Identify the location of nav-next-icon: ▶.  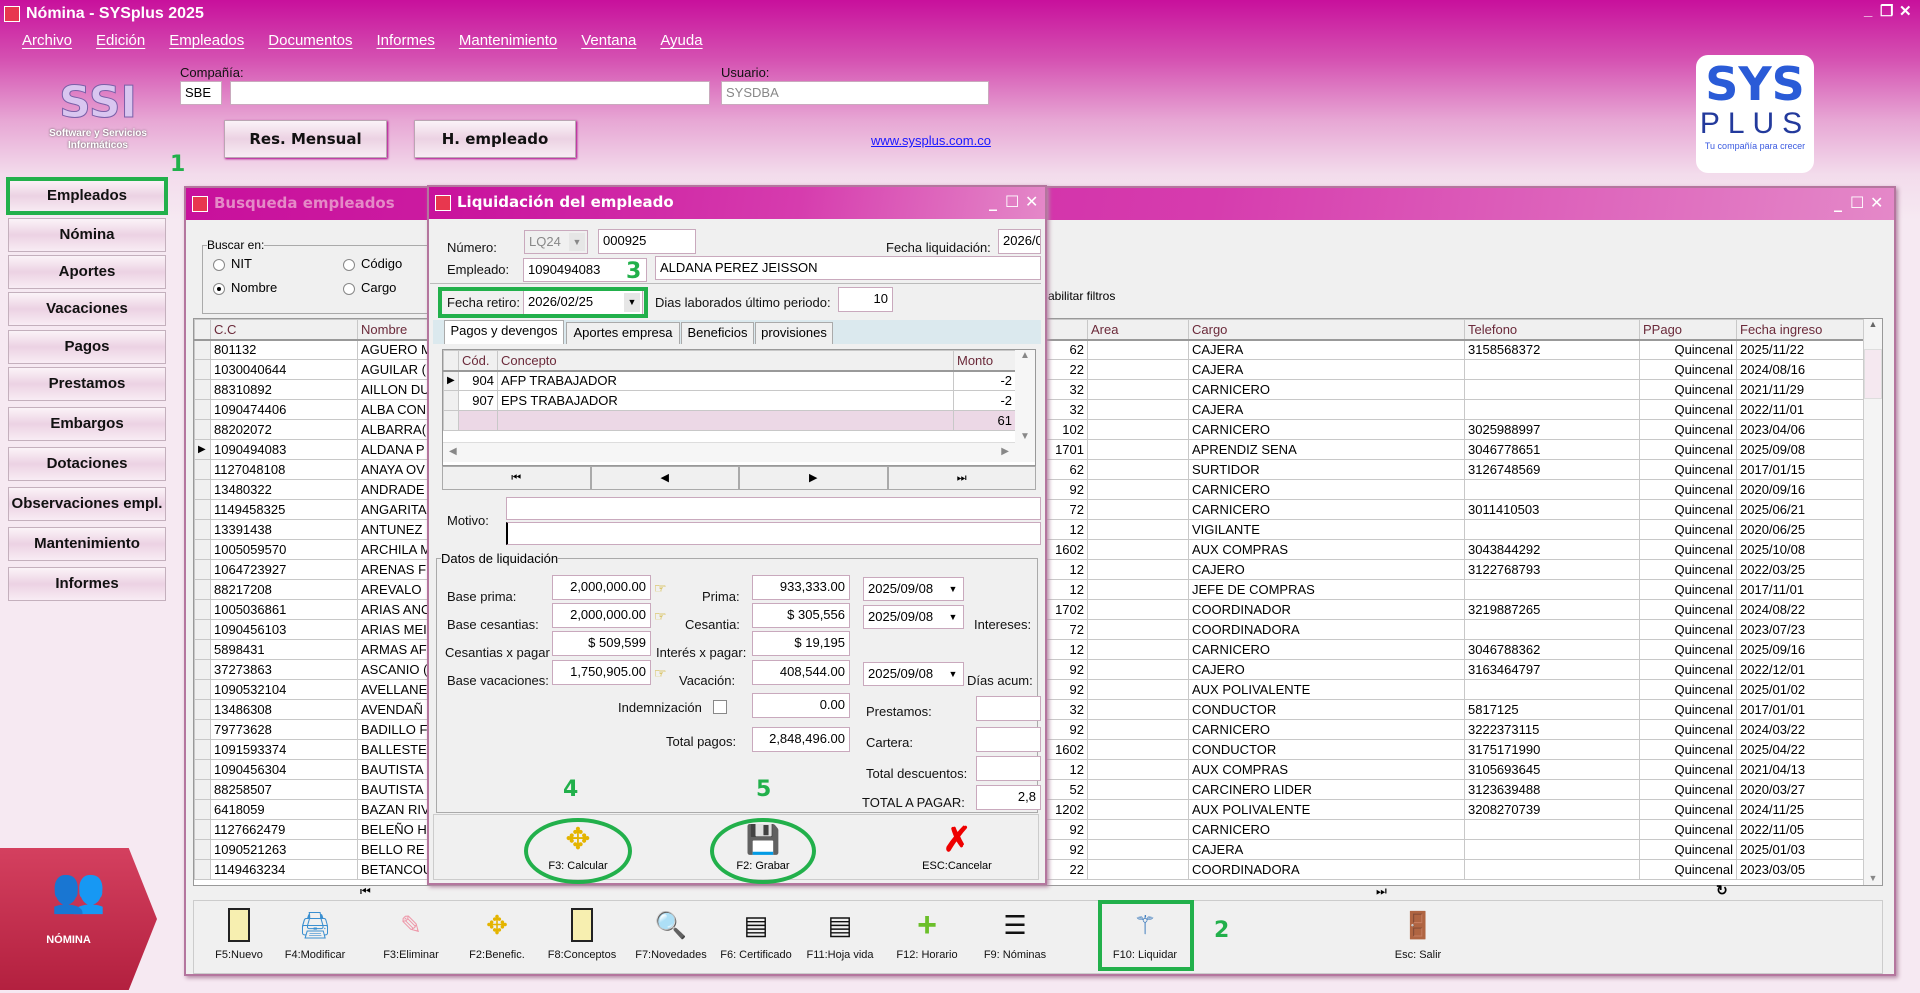
(813, 478).